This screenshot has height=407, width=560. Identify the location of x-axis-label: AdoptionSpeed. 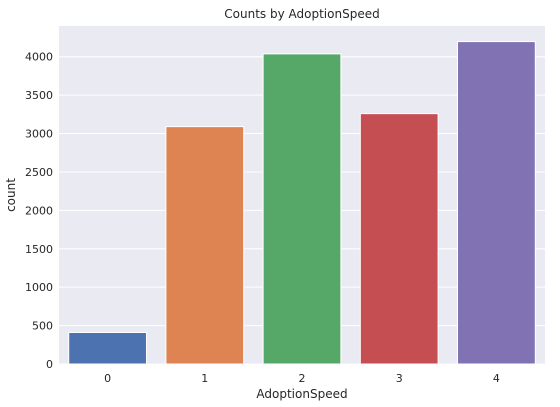
(301, 394).